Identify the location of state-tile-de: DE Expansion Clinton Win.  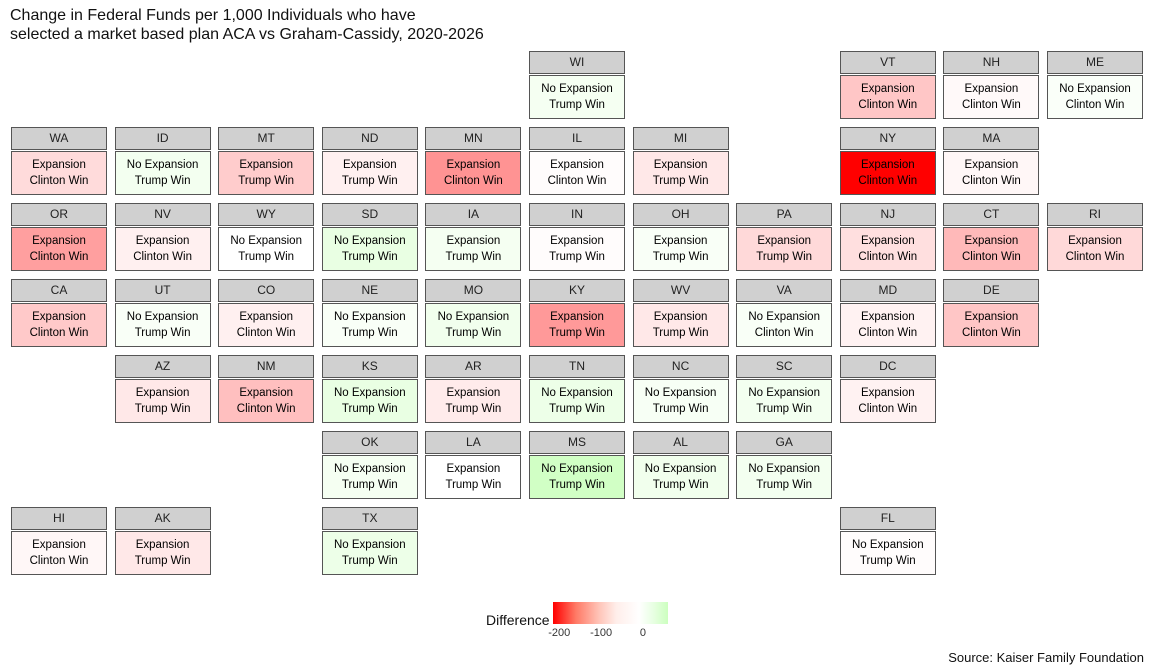
(991, 313).